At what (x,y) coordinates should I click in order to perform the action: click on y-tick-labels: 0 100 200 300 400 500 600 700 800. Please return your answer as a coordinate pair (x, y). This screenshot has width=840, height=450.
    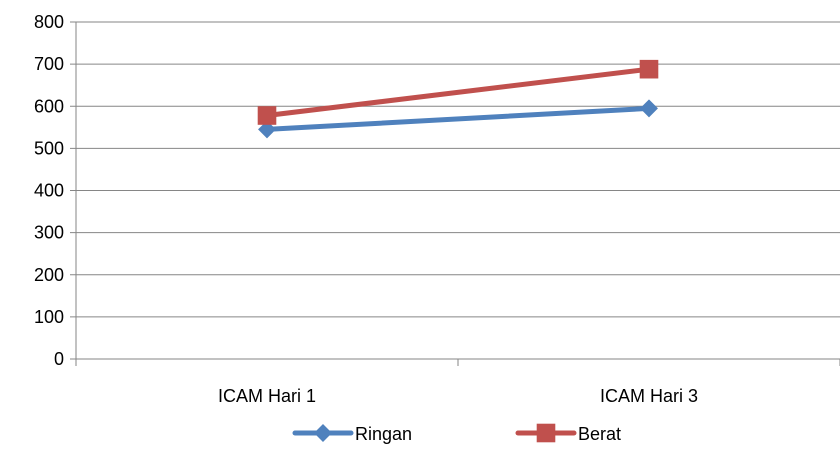
    Looking at the image, I should click on (49, 190).